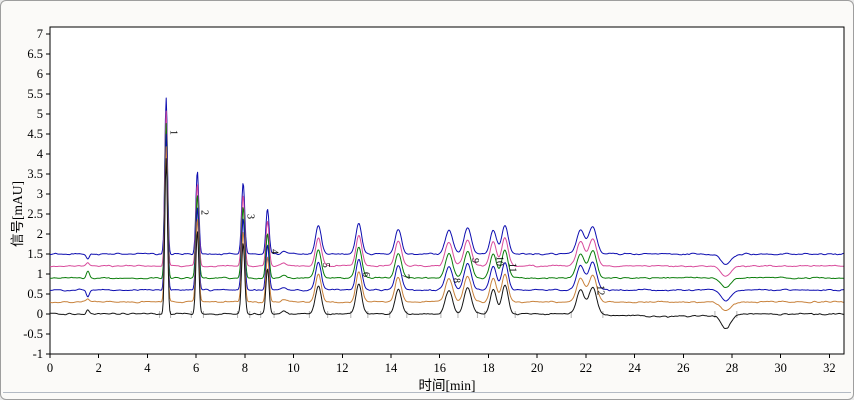  Describe the element at coordinates (634, 368) in the screenshot. I see `x-tick-label: 24` at that location.